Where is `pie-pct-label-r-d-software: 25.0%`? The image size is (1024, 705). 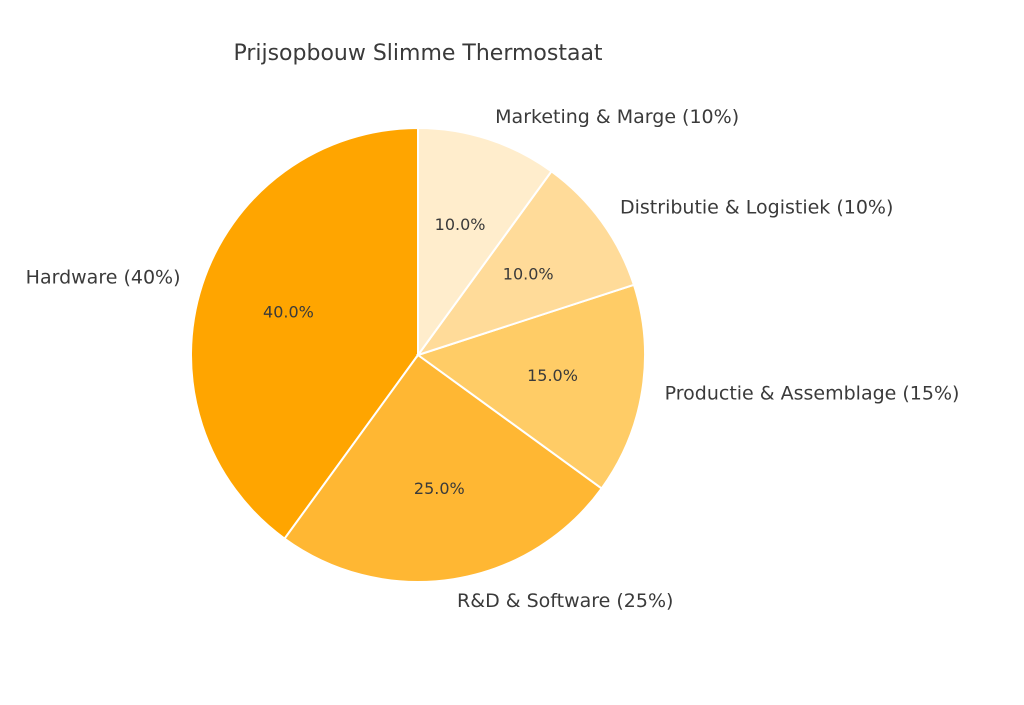
pie-pct-label-r-d-software: 25.0% is located at coordinates (439, 488).